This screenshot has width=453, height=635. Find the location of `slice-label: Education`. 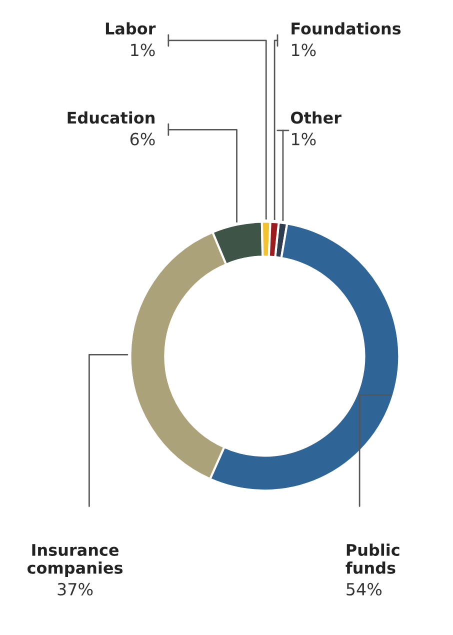

slice-label: Education is located at coordinates (111, 117).